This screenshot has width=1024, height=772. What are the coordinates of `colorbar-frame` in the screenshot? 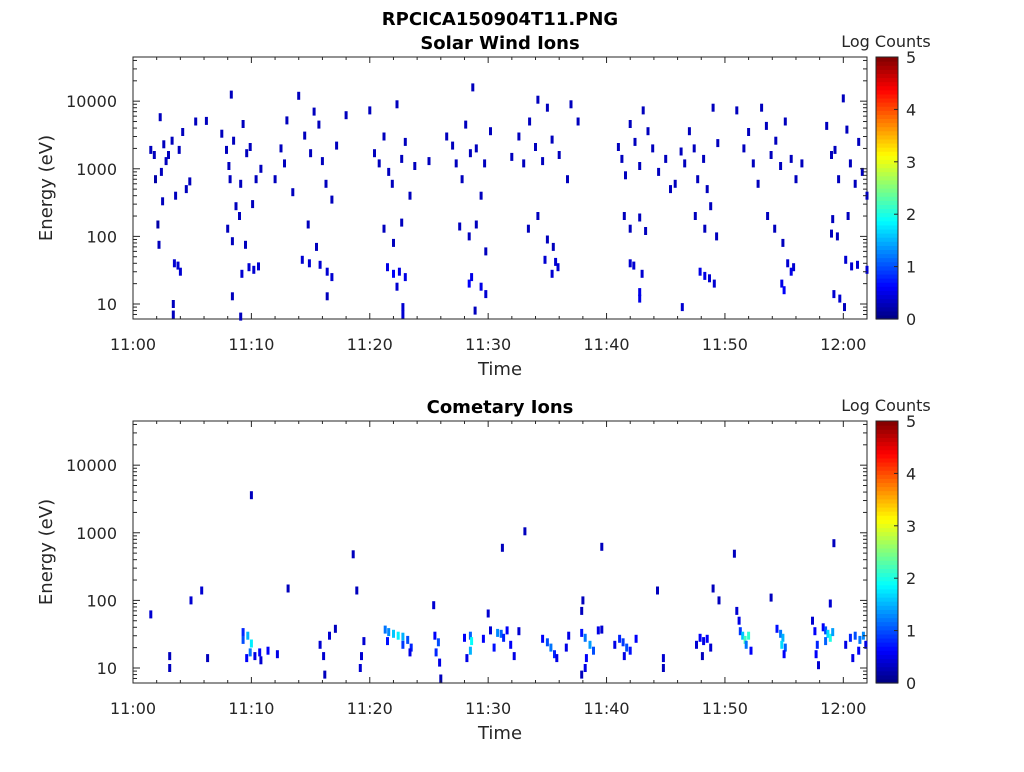 It's located at (887, 188).